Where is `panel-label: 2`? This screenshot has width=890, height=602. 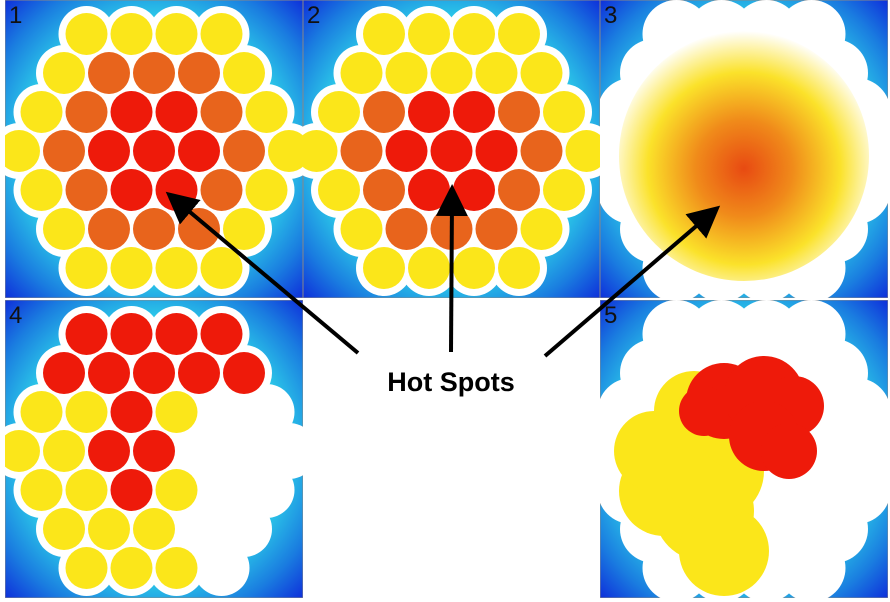 panel-label: 2 is located at coordinates (313, 15).